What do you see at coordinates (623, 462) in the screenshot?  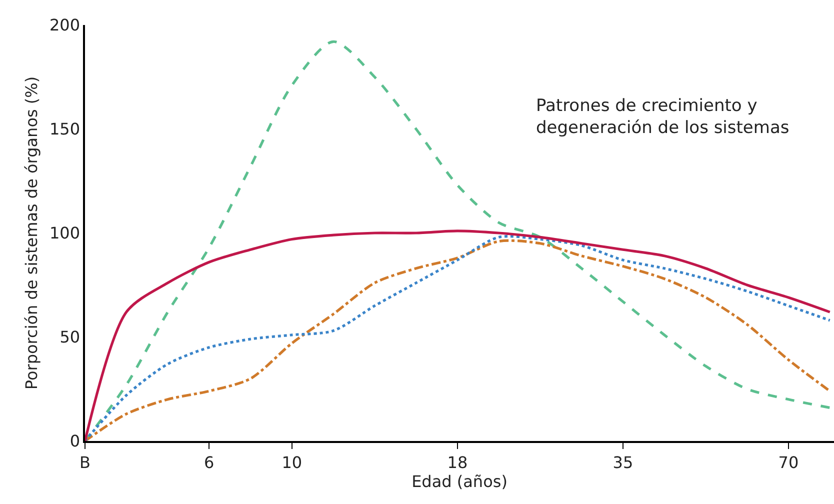 I see `x-tick-label: 35` at bounding box center [623, 462].